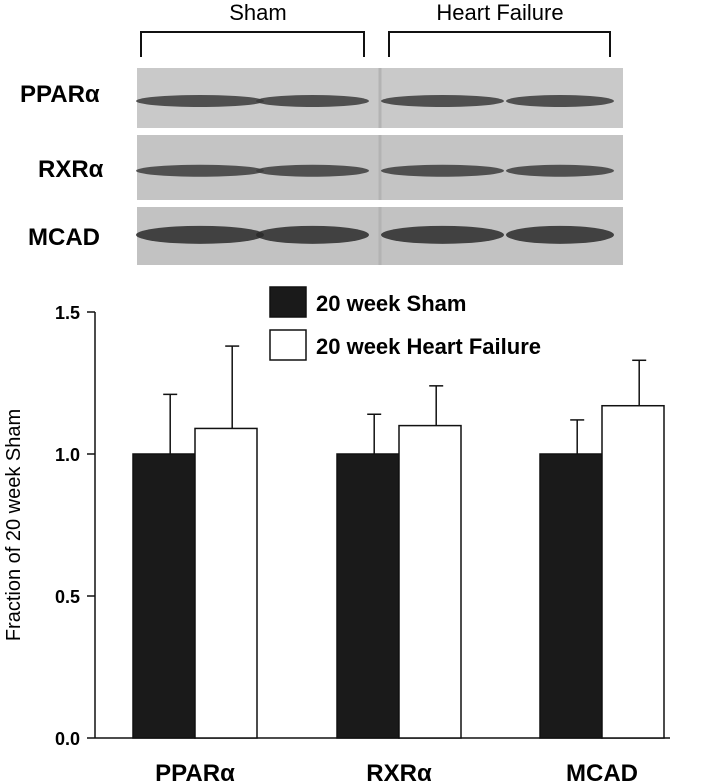  Describe the element at coordinates (67, 455) in the screenshot. I see `y-tick-label: 1.0` at that location.